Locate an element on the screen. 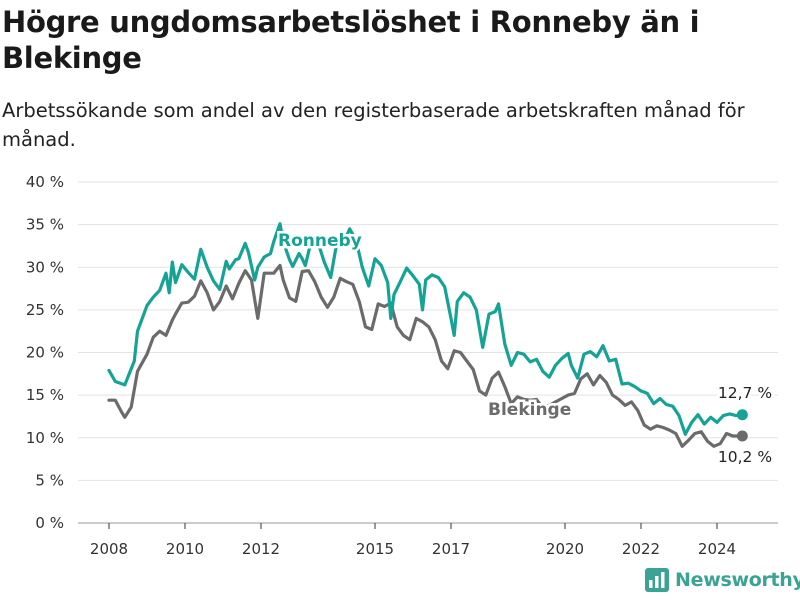  x-tick-label: 2010 is located at coordinates (185, 549).